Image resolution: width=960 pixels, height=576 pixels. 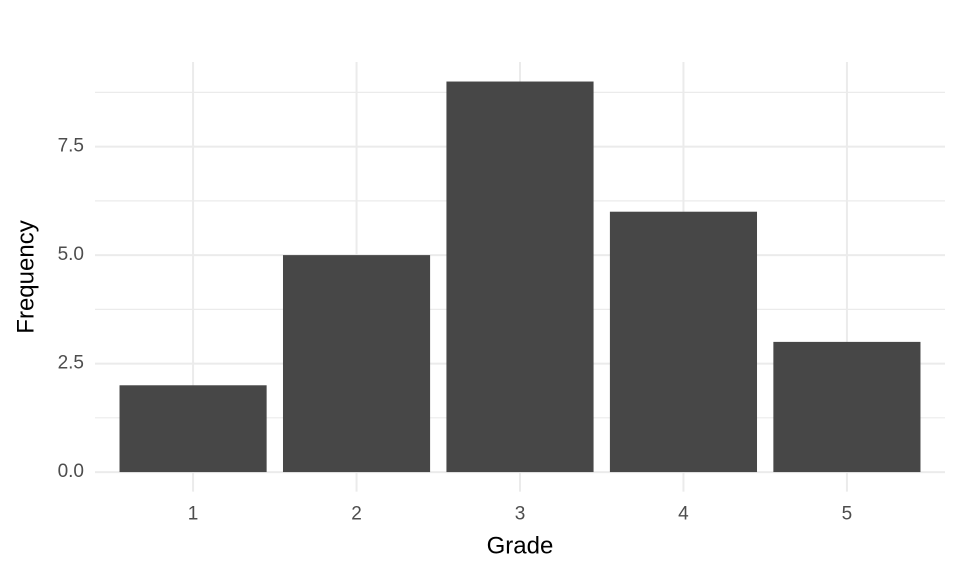 I want to click on y-tick-label: 7.5, so click(x=71, y=146).